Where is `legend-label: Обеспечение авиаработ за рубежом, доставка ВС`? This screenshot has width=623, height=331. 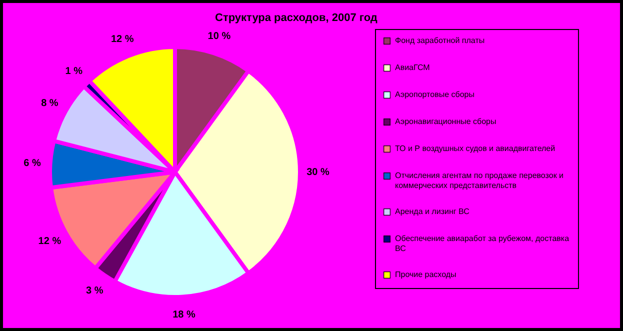
legend-label: Обеспечение авиаработ за рубежом, доставка ВС is located at coordinates (482, 243).